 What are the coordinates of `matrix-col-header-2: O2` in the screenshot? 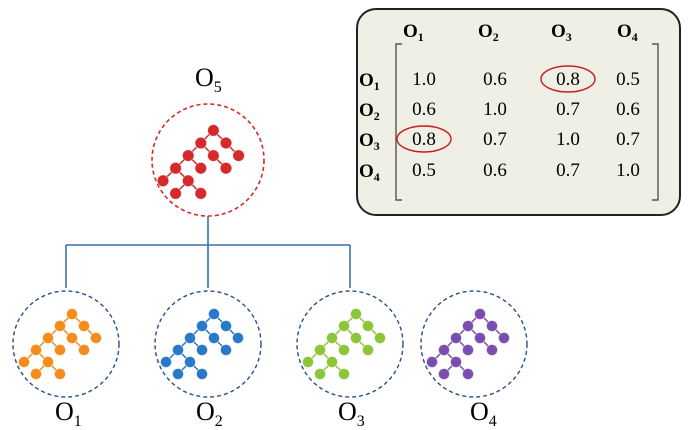 It's located at (488, 32).